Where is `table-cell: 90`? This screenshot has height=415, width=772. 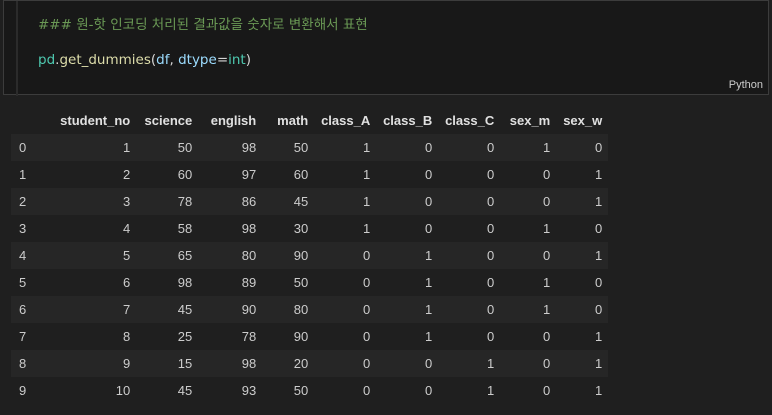 table-cell: 90 is located at coordinates (249, 309).